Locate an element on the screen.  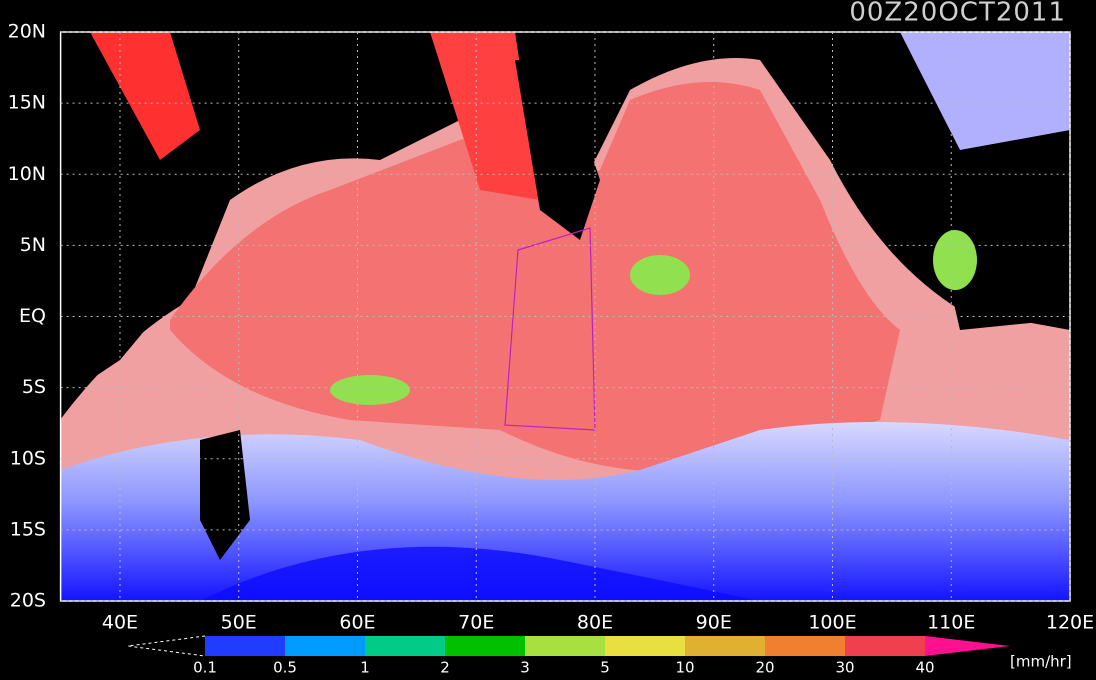
colorbar-unit: [mm/hr] is located at coordinates (1041, 662).